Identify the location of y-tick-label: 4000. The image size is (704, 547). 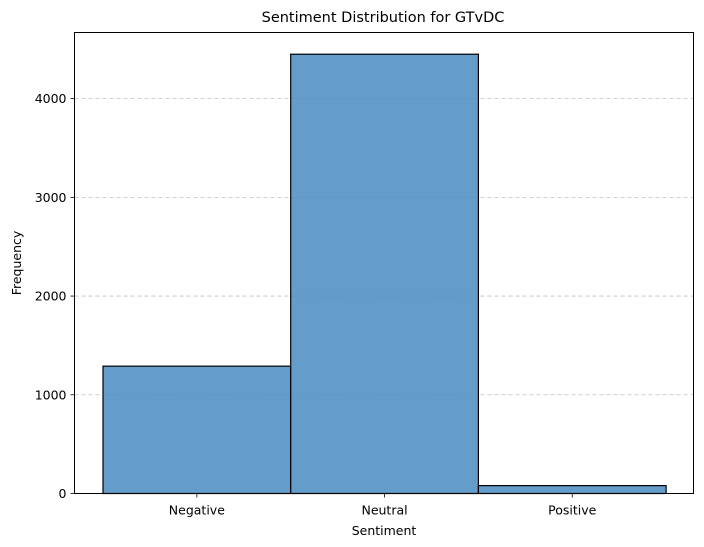
(51, 98).